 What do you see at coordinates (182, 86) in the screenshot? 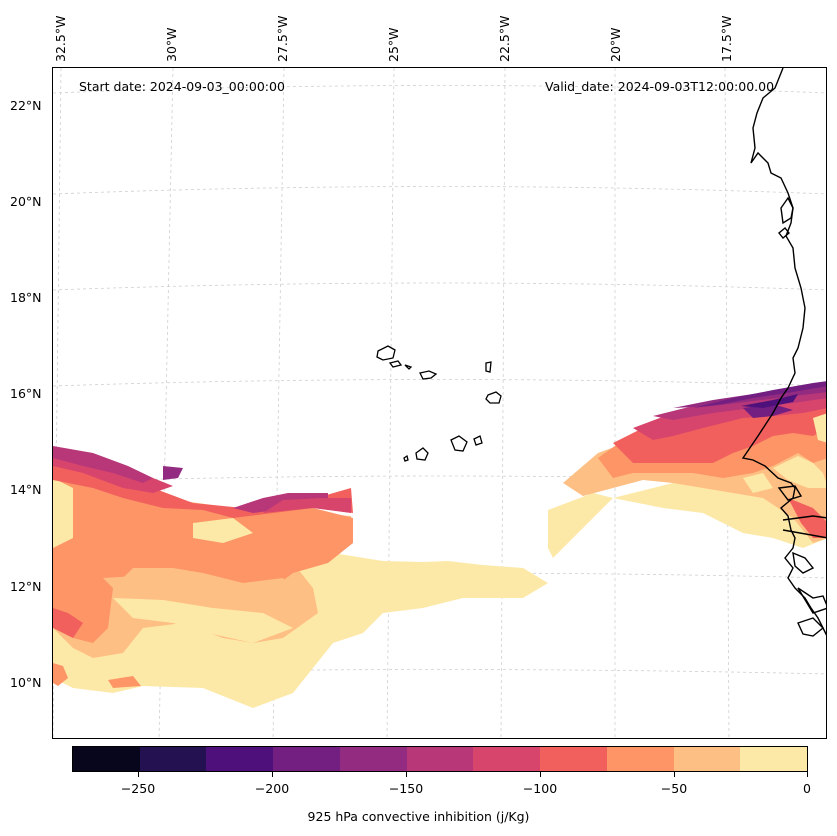
I see `start-date-label: Start date: 2024-09-03_00:00:00` at bounding box center [182, 86].